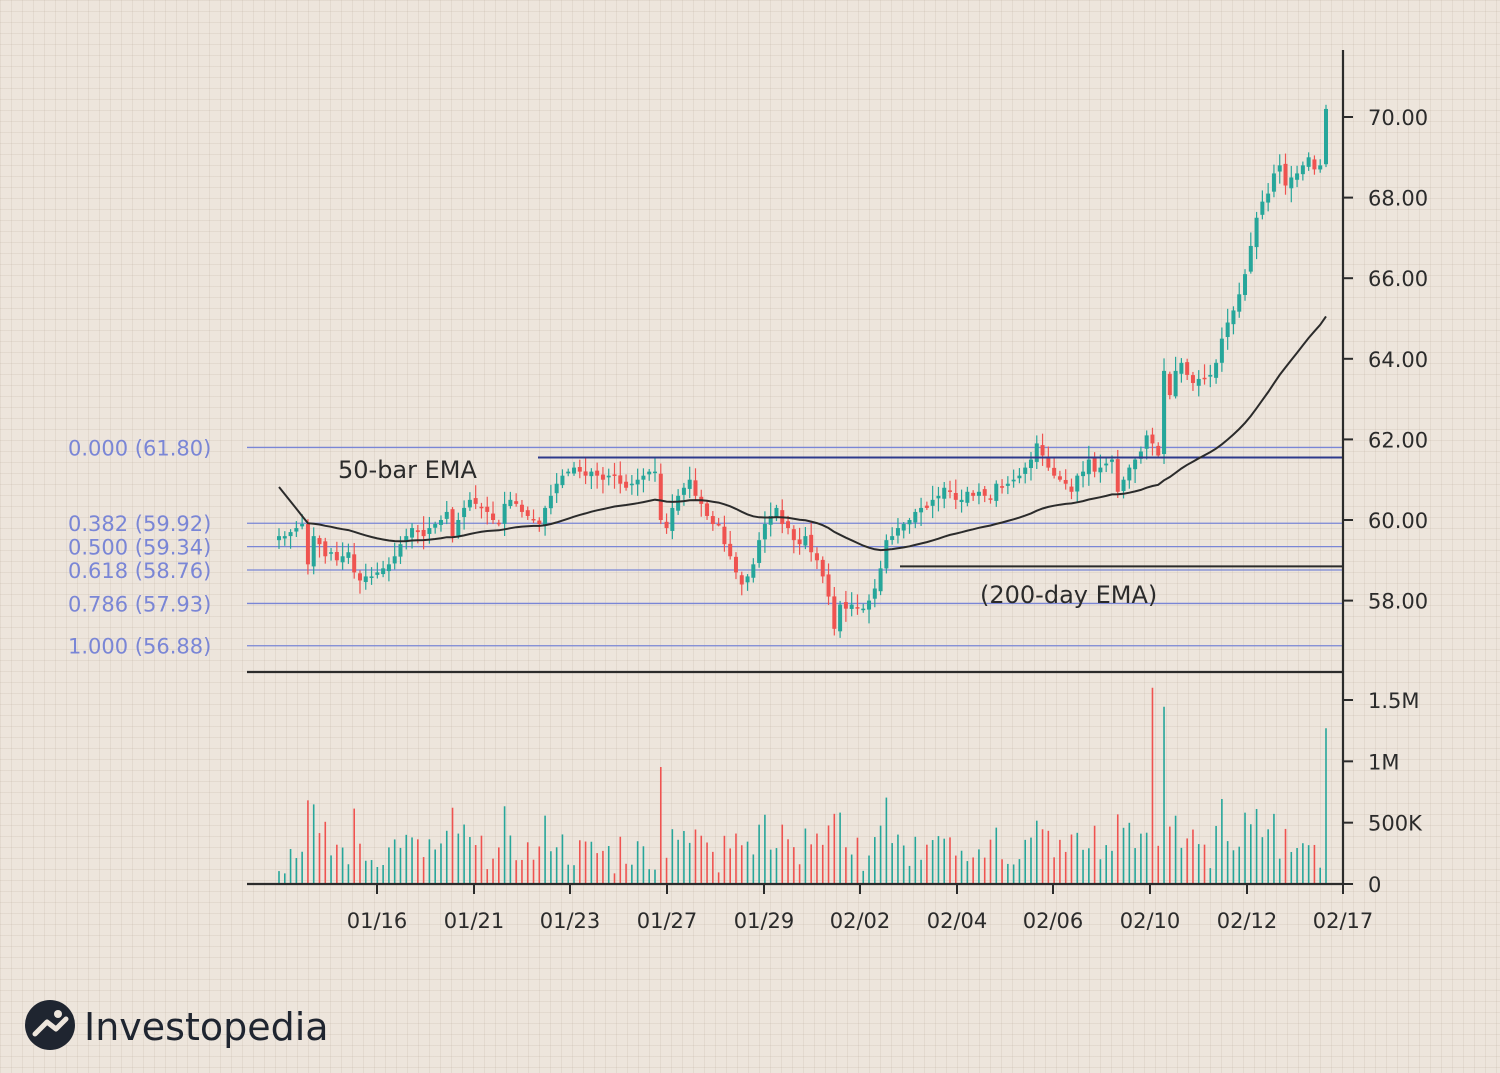  I want to click on fib-label: 0.618 (58.76), so click(139, 571).